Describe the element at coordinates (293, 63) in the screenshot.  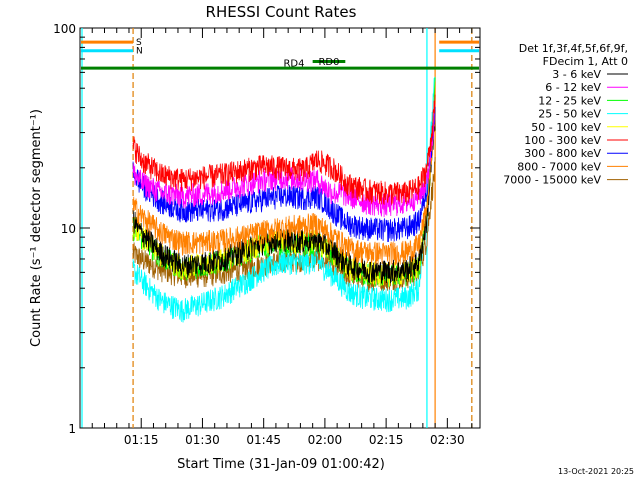
I see `flag-label-rd4: RD4` at that location.